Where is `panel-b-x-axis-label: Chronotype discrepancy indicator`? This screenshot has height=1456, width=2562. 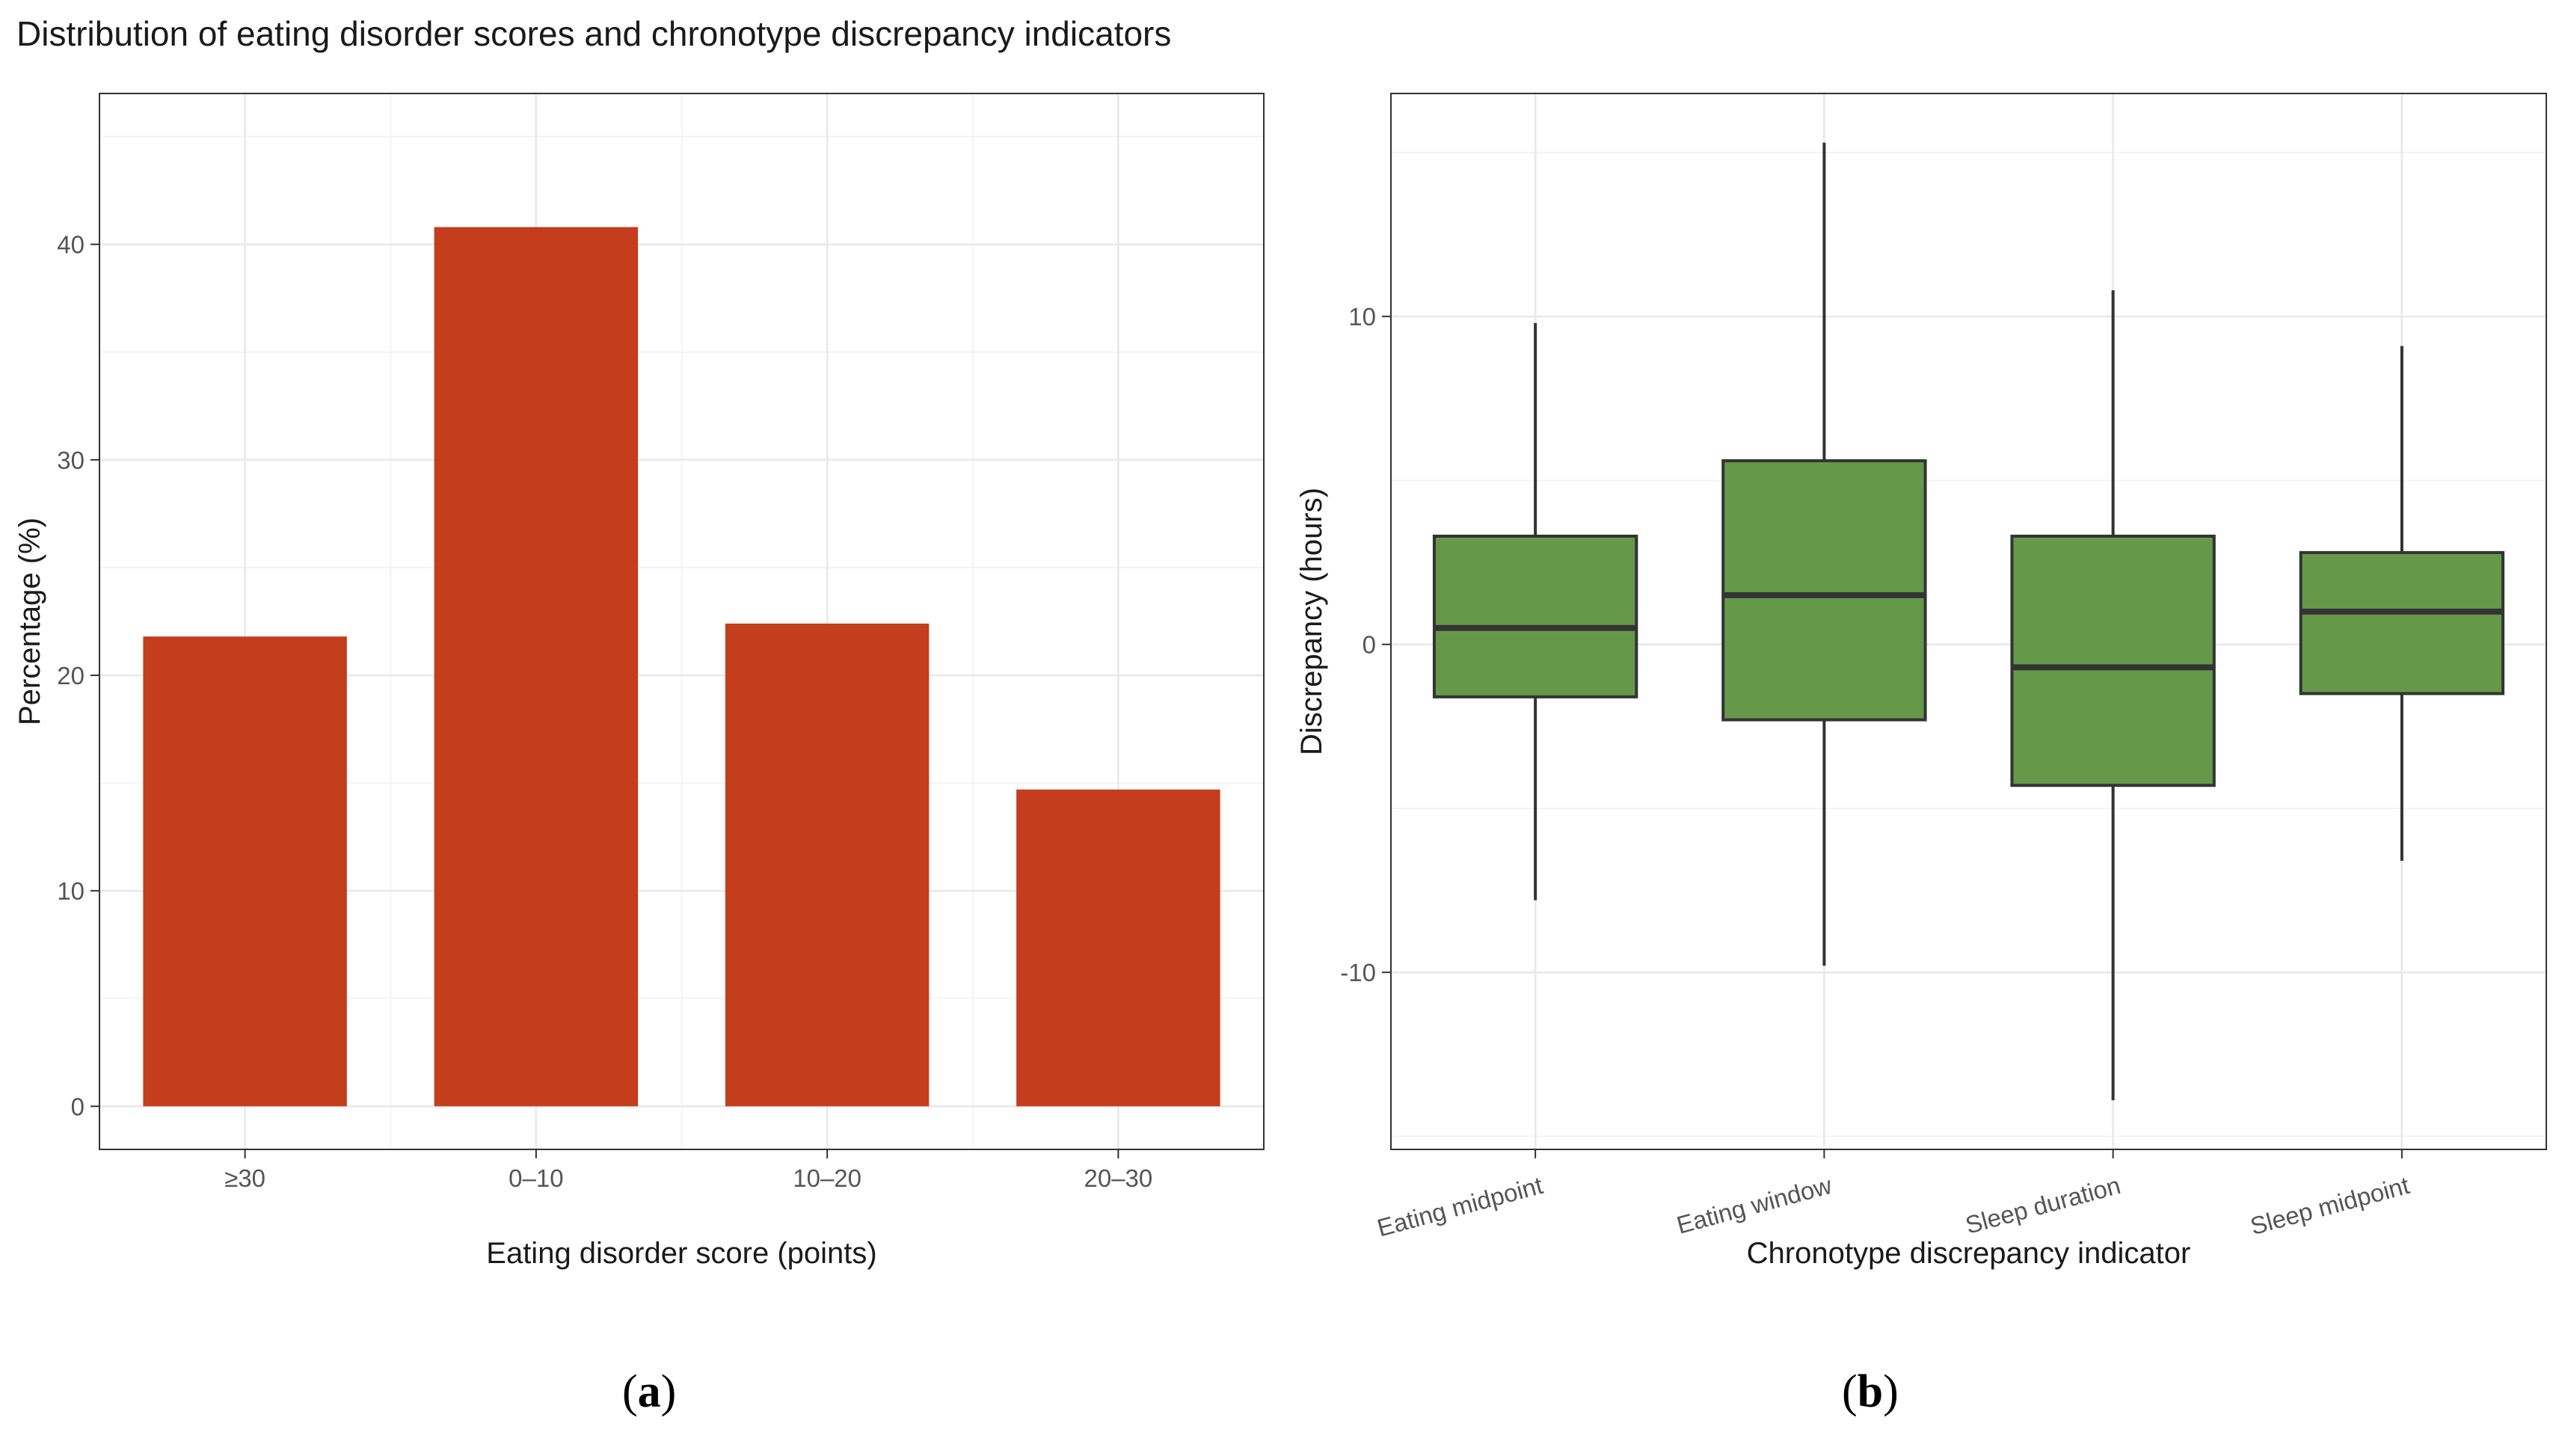
panel-b-x-axis-label: Chronotype discrepancy indicator is located at coordinates (1969, 1253).